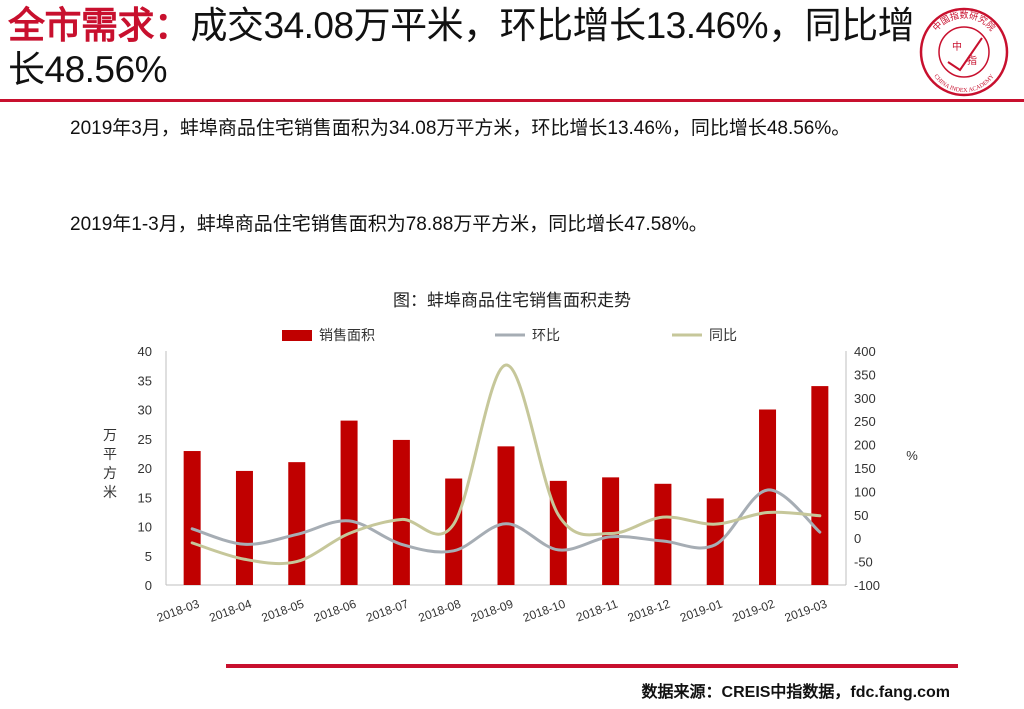 The width and height of the screenshot is (1024, 709). I want to click on y2-tick-label: 300, so click(865, 398).